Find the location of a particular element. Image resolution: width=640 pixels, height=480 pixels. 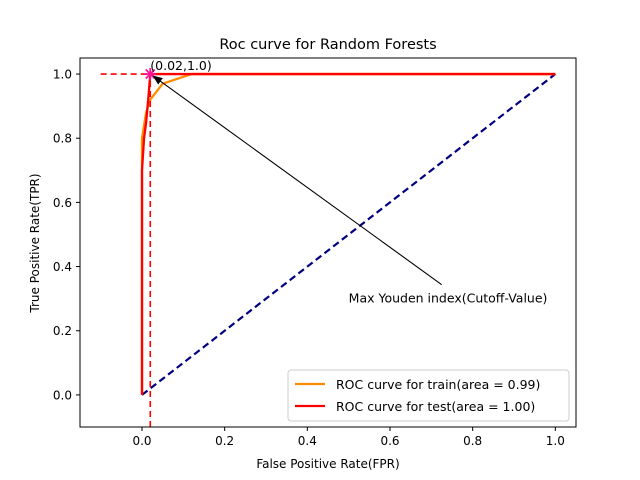

y-tick-label: 0.2 is located at coordinates (62, 331).